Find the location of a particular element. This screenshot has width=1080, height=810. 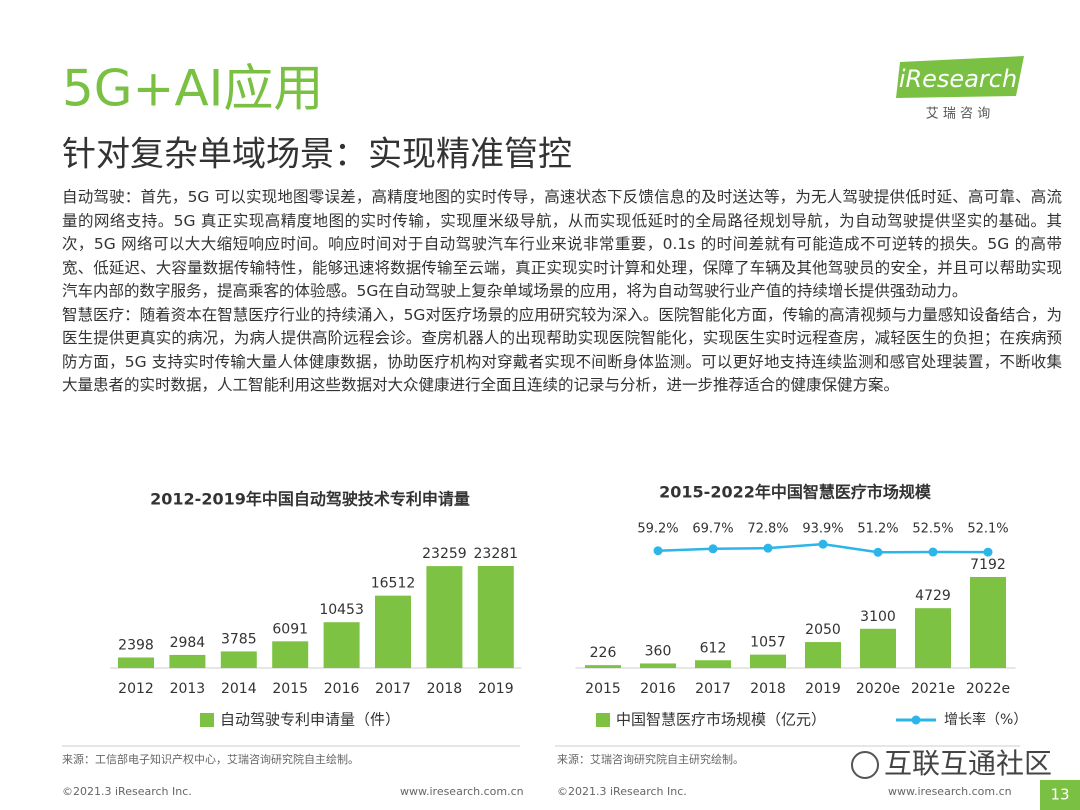

data-label: 360 is located at coordinates (658, 651).